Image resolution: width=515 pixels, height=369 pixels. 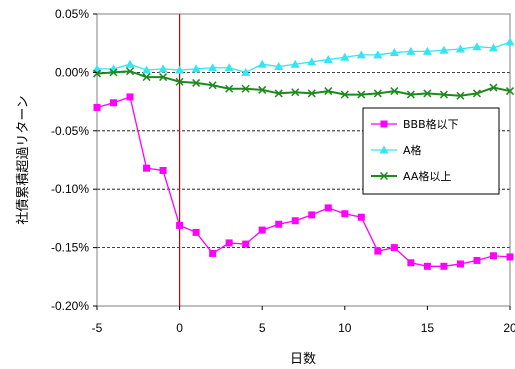 What do you see at coordinates (303, 83) in the screenshot?
I see `series-x` at bounding box center [303, 83].